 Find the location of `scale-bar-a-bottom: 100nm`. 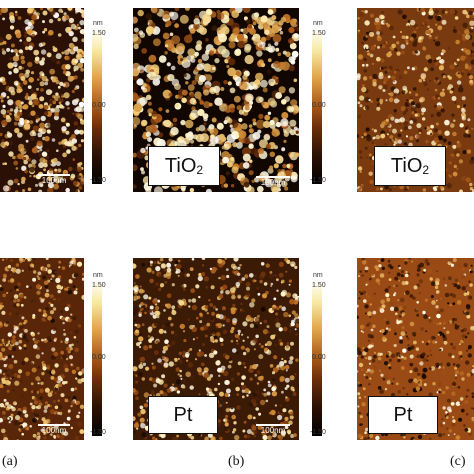

scale-bar-a-bottom: 100nm is located at coordinates (54, 429).